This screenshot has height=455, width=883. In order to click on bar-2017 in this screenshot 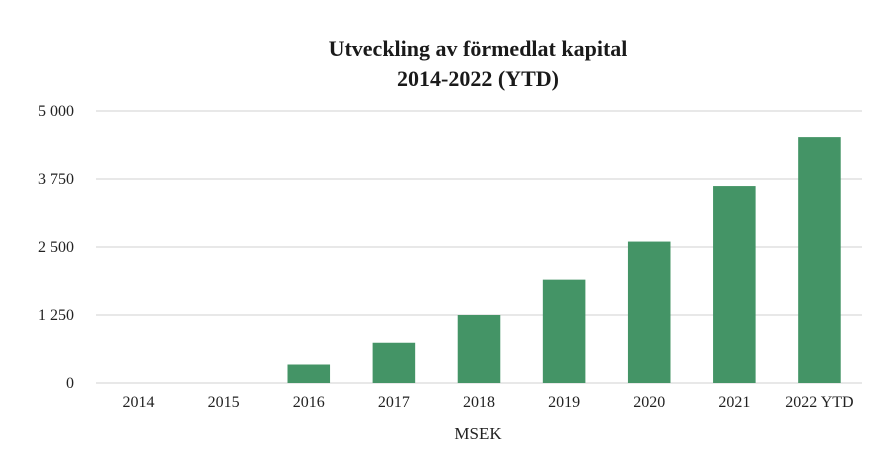, I will do `click(394, 362)`.